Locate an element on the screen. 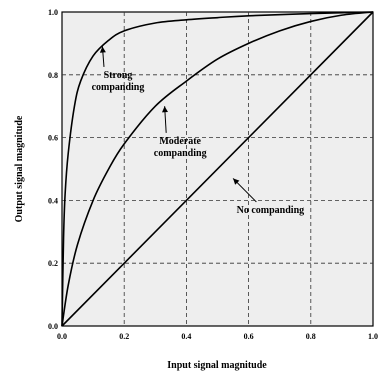  y-tick-label-5: 1.0 is located at coordinates (53, 12).